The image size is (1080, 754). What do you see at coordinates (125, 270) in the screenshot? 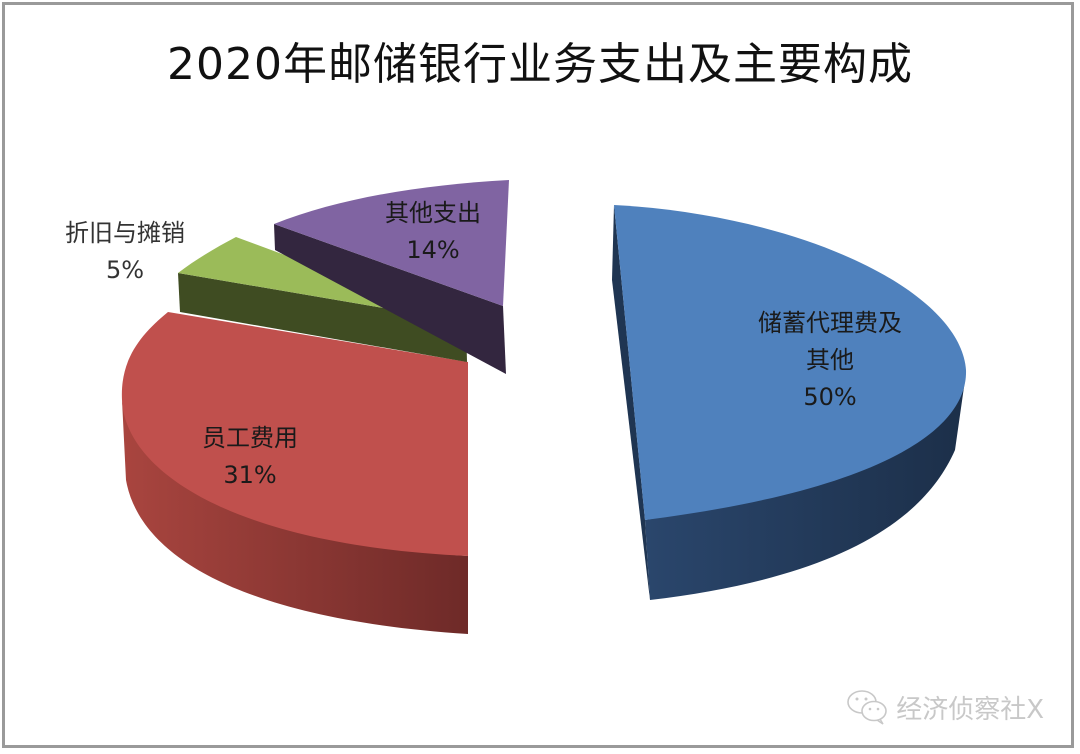
I see `label-percent: 5%` at bounding box center [125, 270].